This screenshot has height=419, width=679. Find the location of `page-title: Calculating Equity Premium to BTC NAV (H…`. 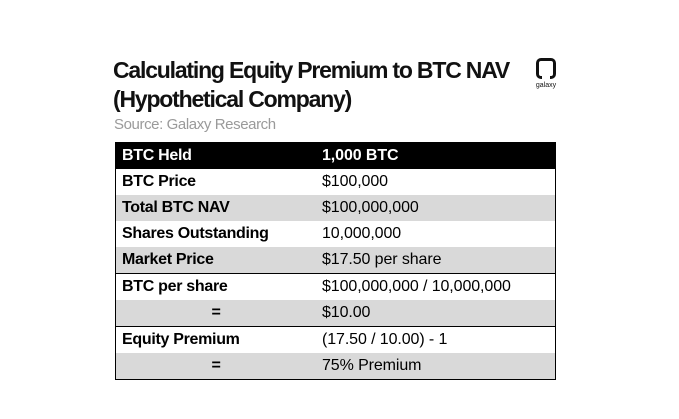

page-title: Calculating Equity Premium to BTC NAV (H… is located at coordinates (323, 85).